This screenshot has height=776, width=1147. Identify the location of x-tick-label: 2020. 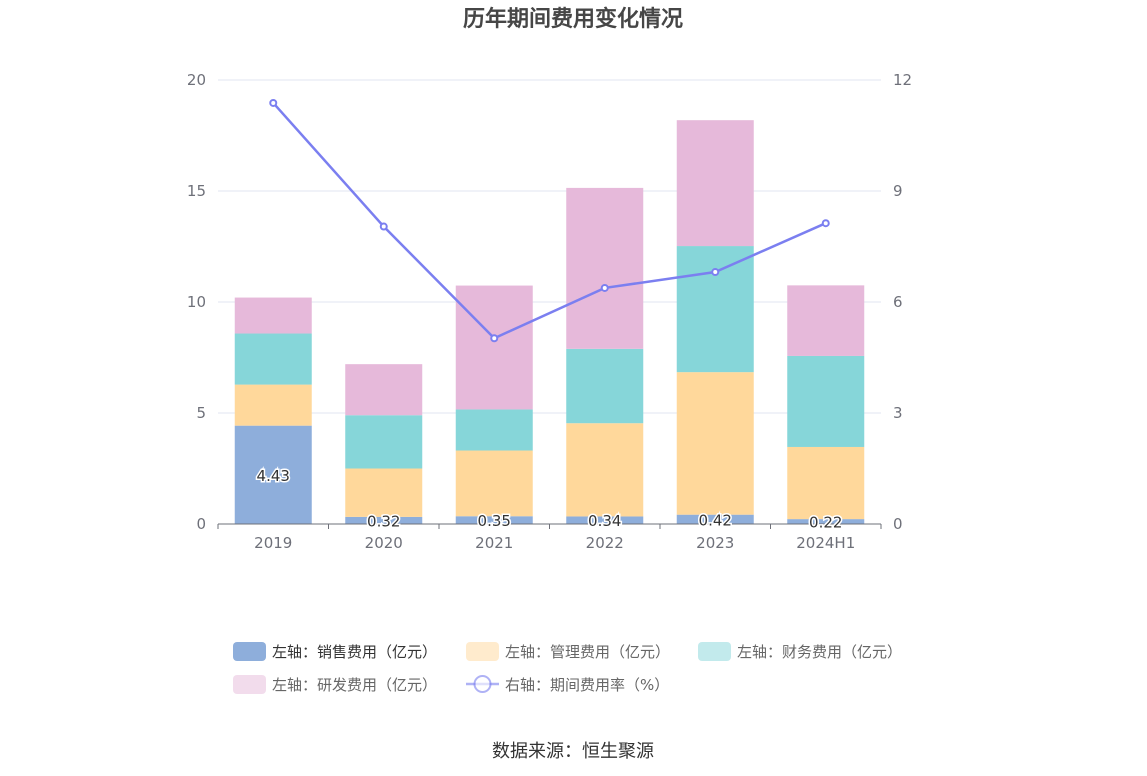
(384, 543).